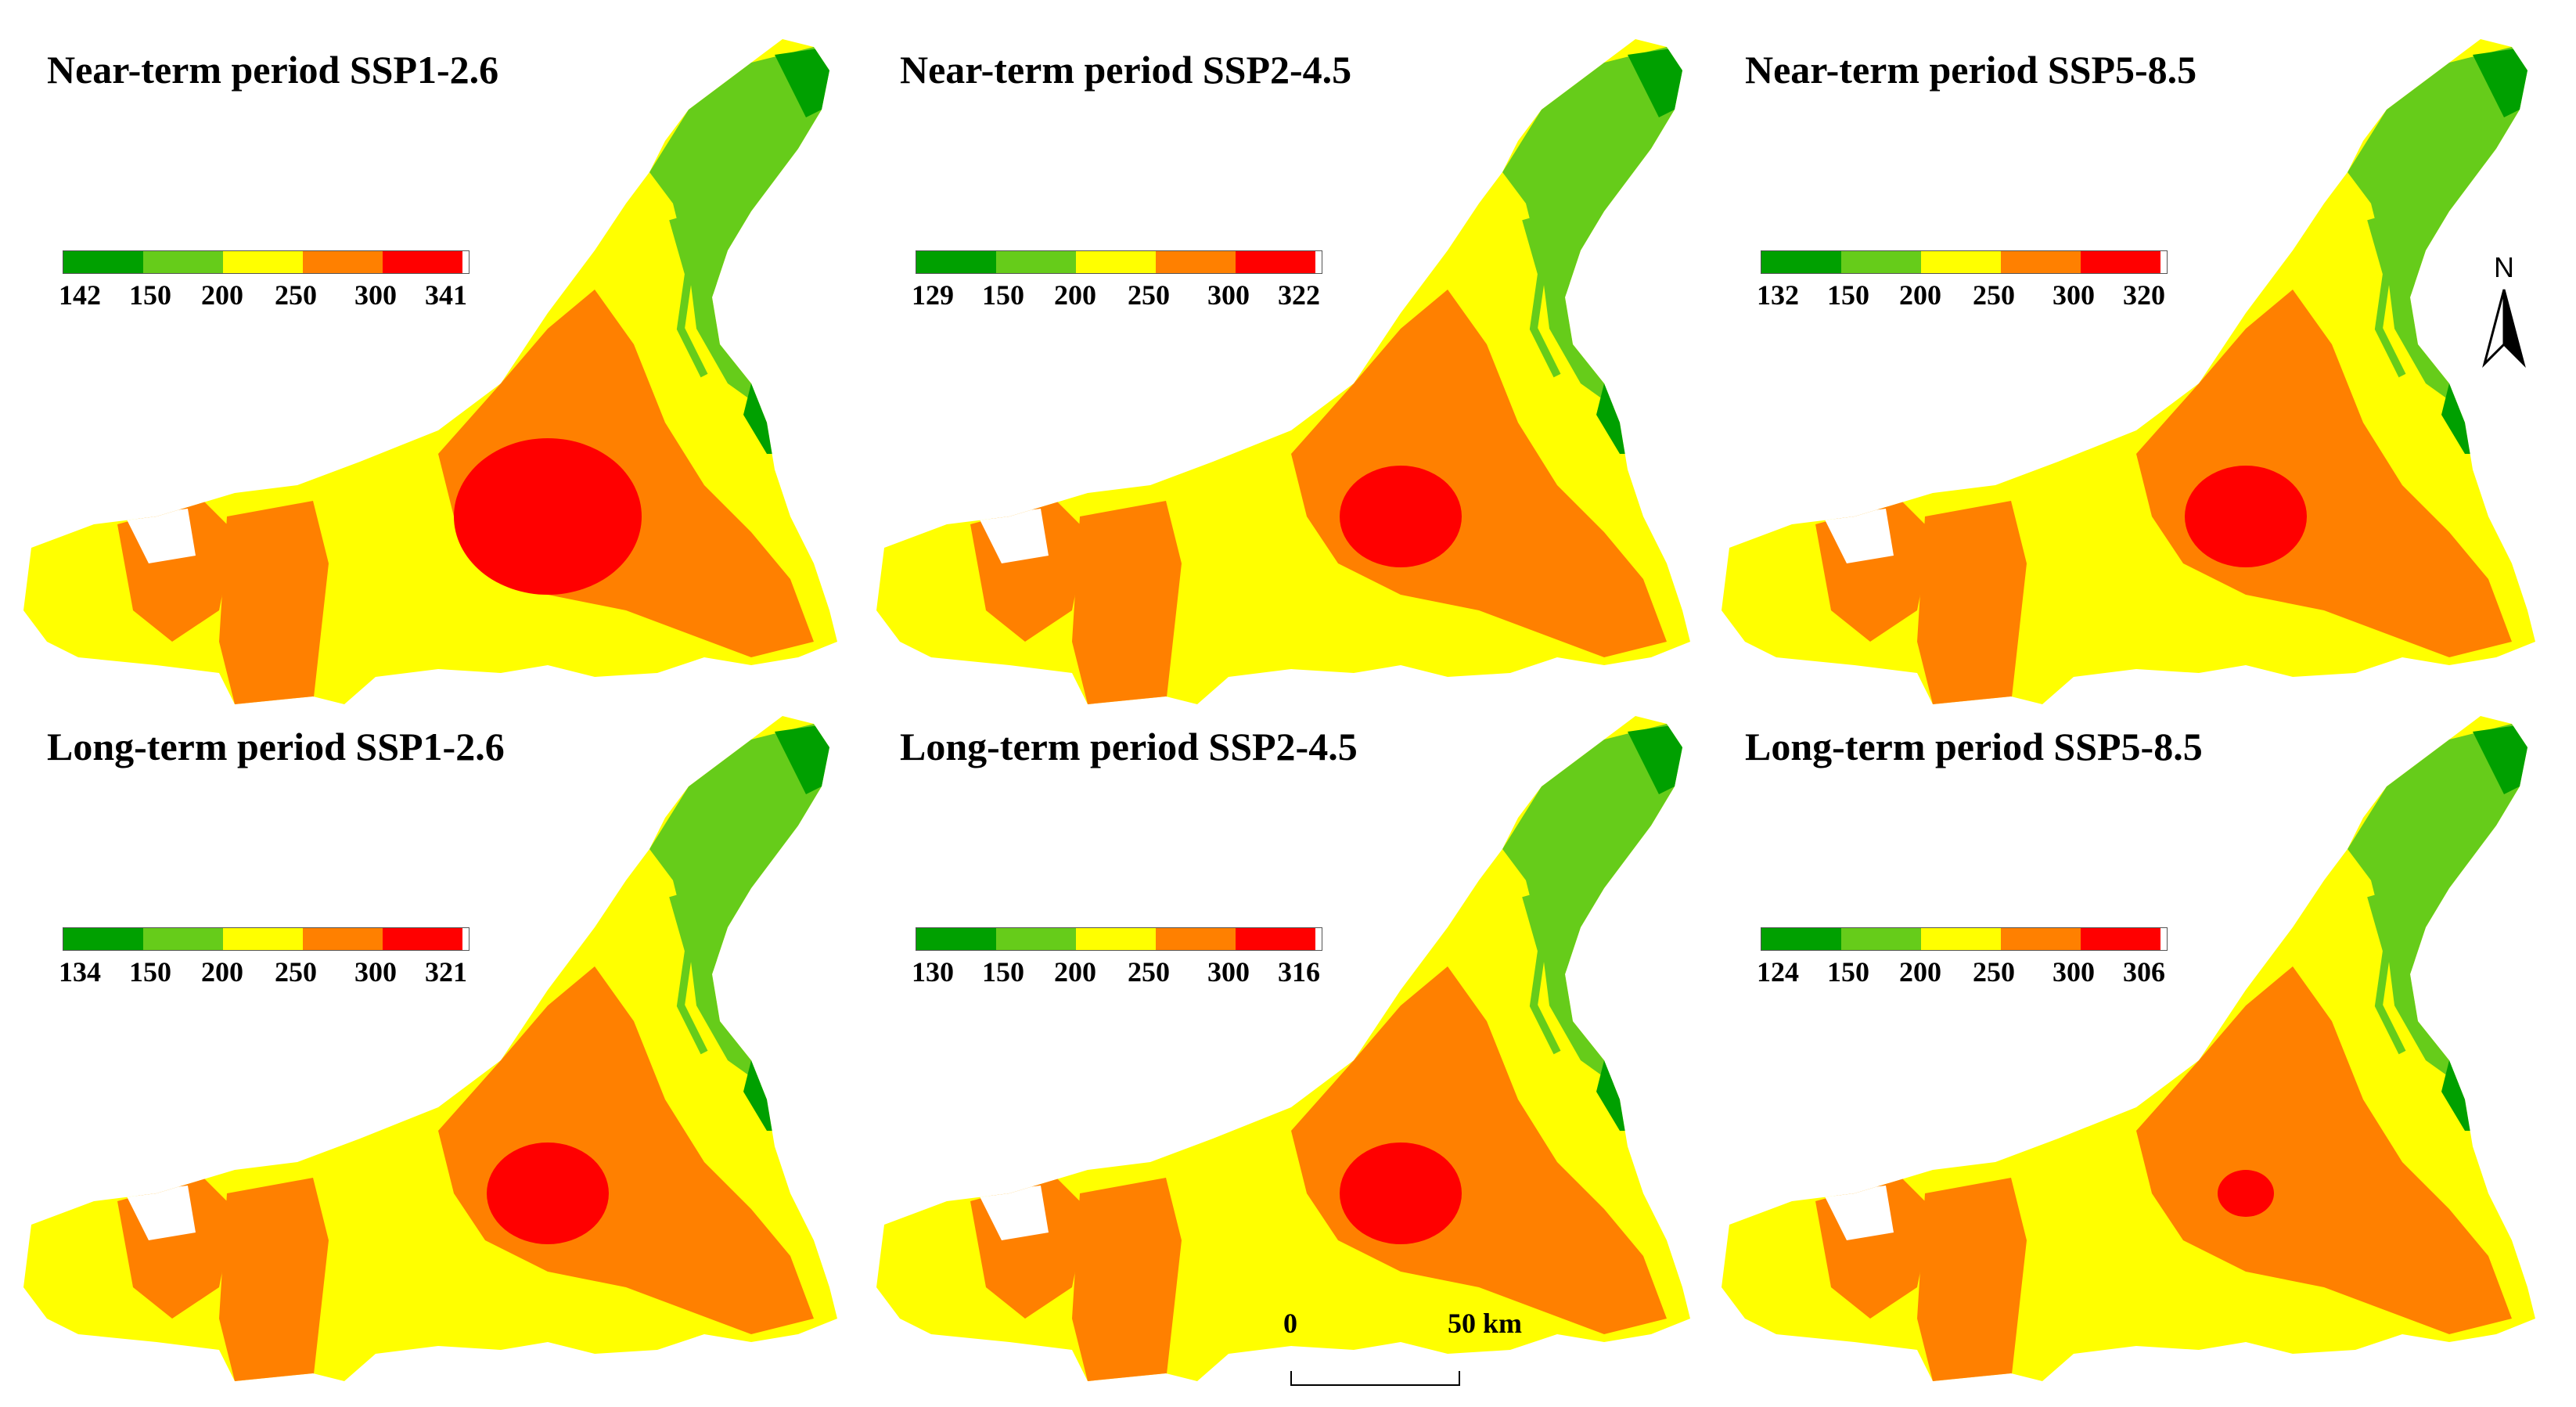 The width and height of the screenshot is (2576, 1407). What do you see at coordinates (933, 972) in the screenshot?
I see `legend-tick-label: 130` at bounding box center [933, 972].